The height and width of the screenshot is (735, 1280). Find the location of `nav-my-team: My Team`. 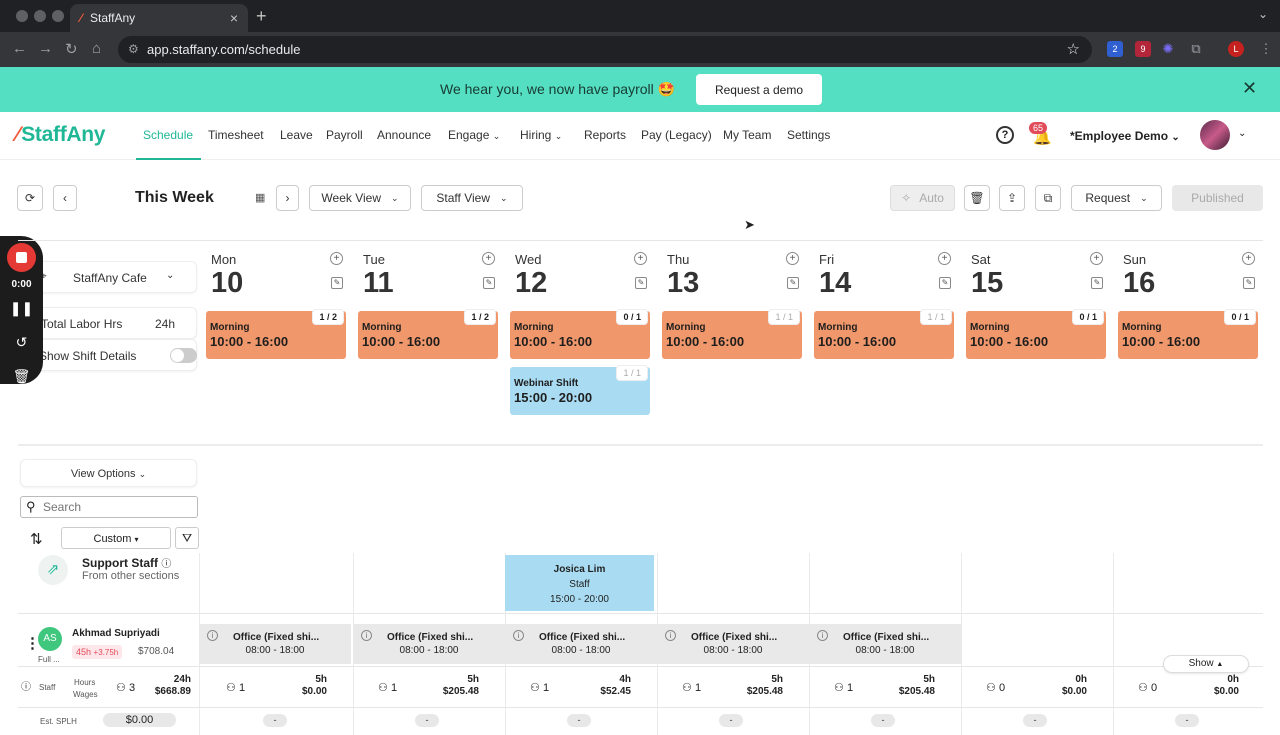

nav-my-team: My Team is located at coordinates (747, 135).